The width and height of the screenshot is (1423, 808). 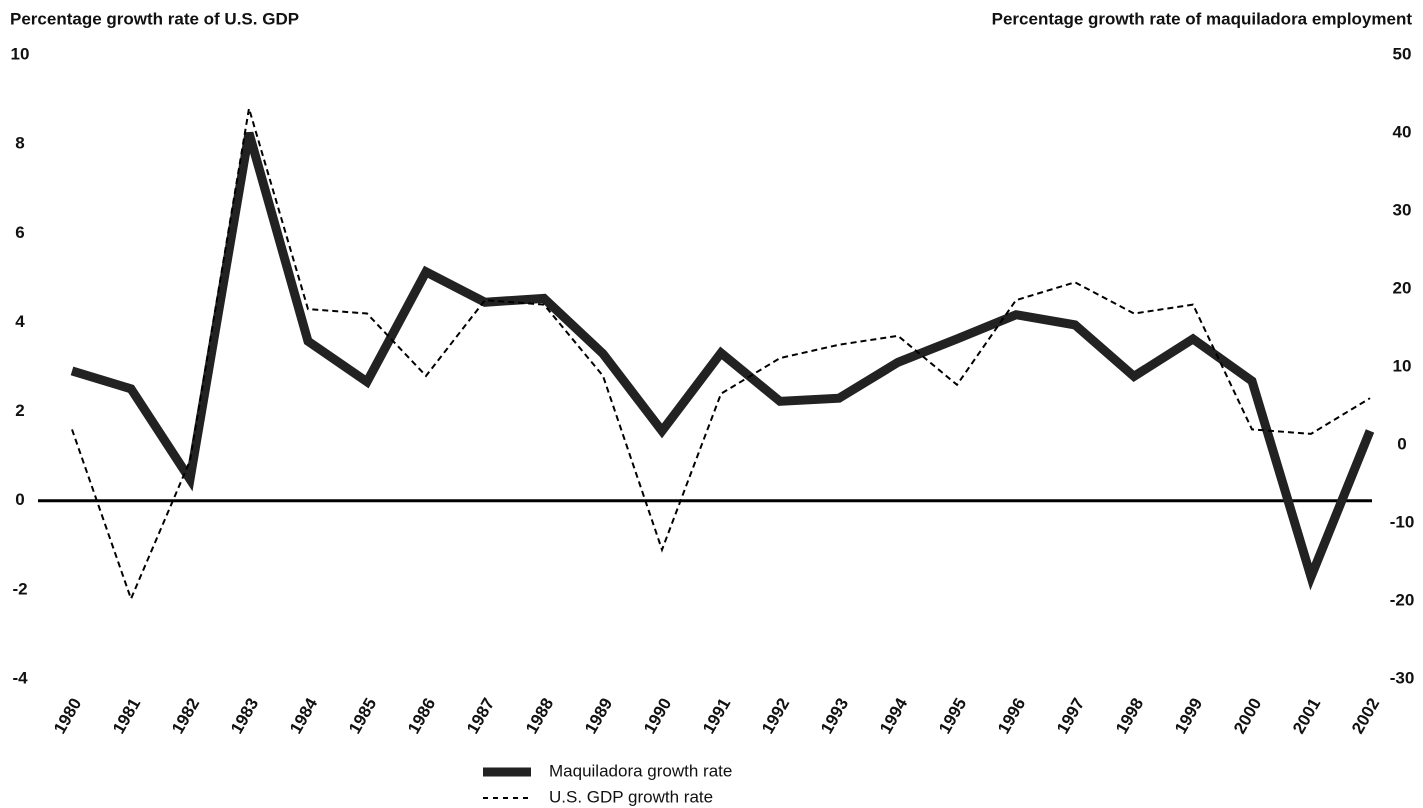 I want to click on y-axis-title: Percentage growth rate of U.S. GDP, so click(x=154, y=18).